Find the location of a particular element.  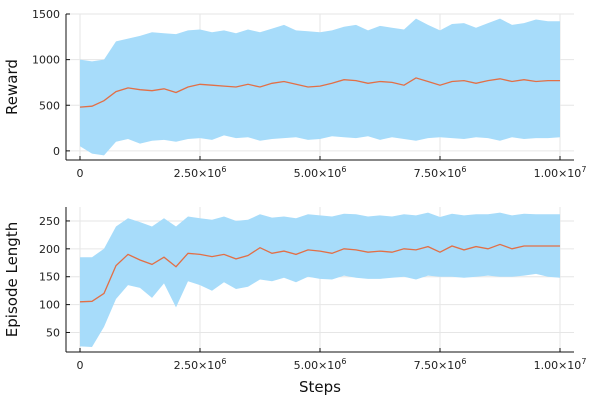

y-tick-label: 200 is located at coordinates (49, 249).